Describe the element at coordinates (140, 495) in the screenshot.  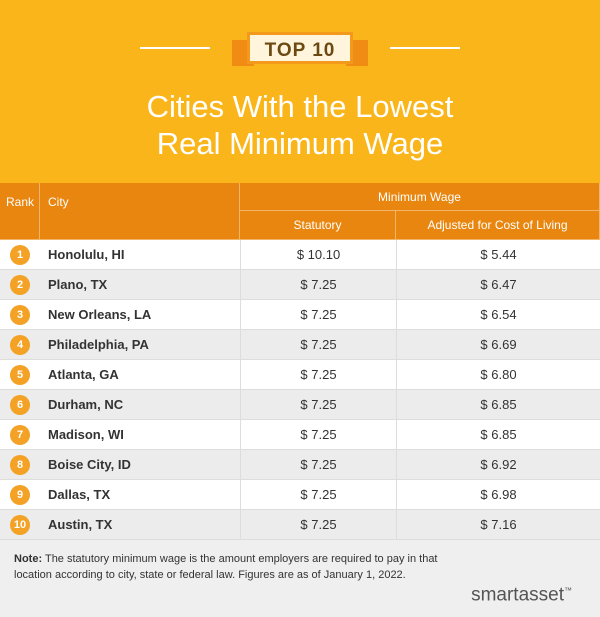
I see `city-cell: Dallas, TX` at that location.